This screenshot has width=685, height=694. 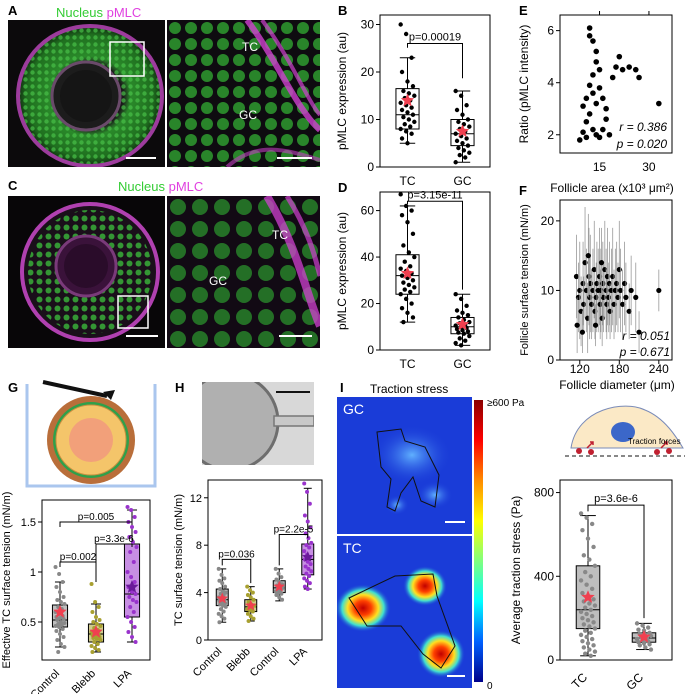 I want to click on y-tick-label: 800, so click(x=544, y=493).